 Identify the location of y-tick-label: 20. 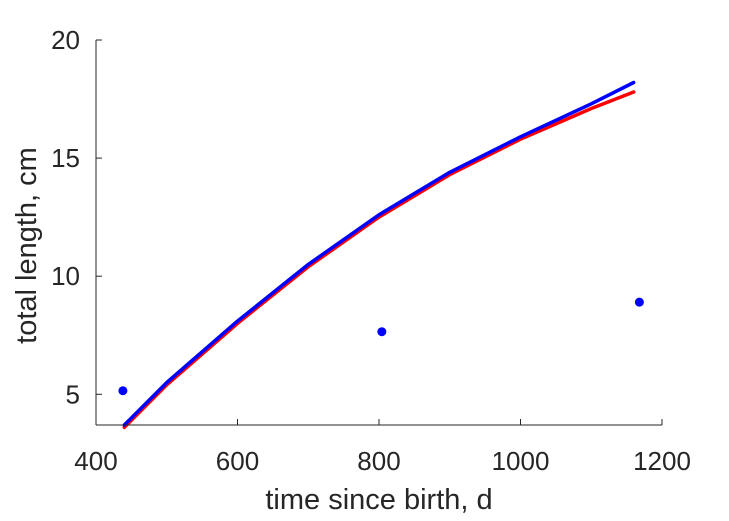
(65, 40).